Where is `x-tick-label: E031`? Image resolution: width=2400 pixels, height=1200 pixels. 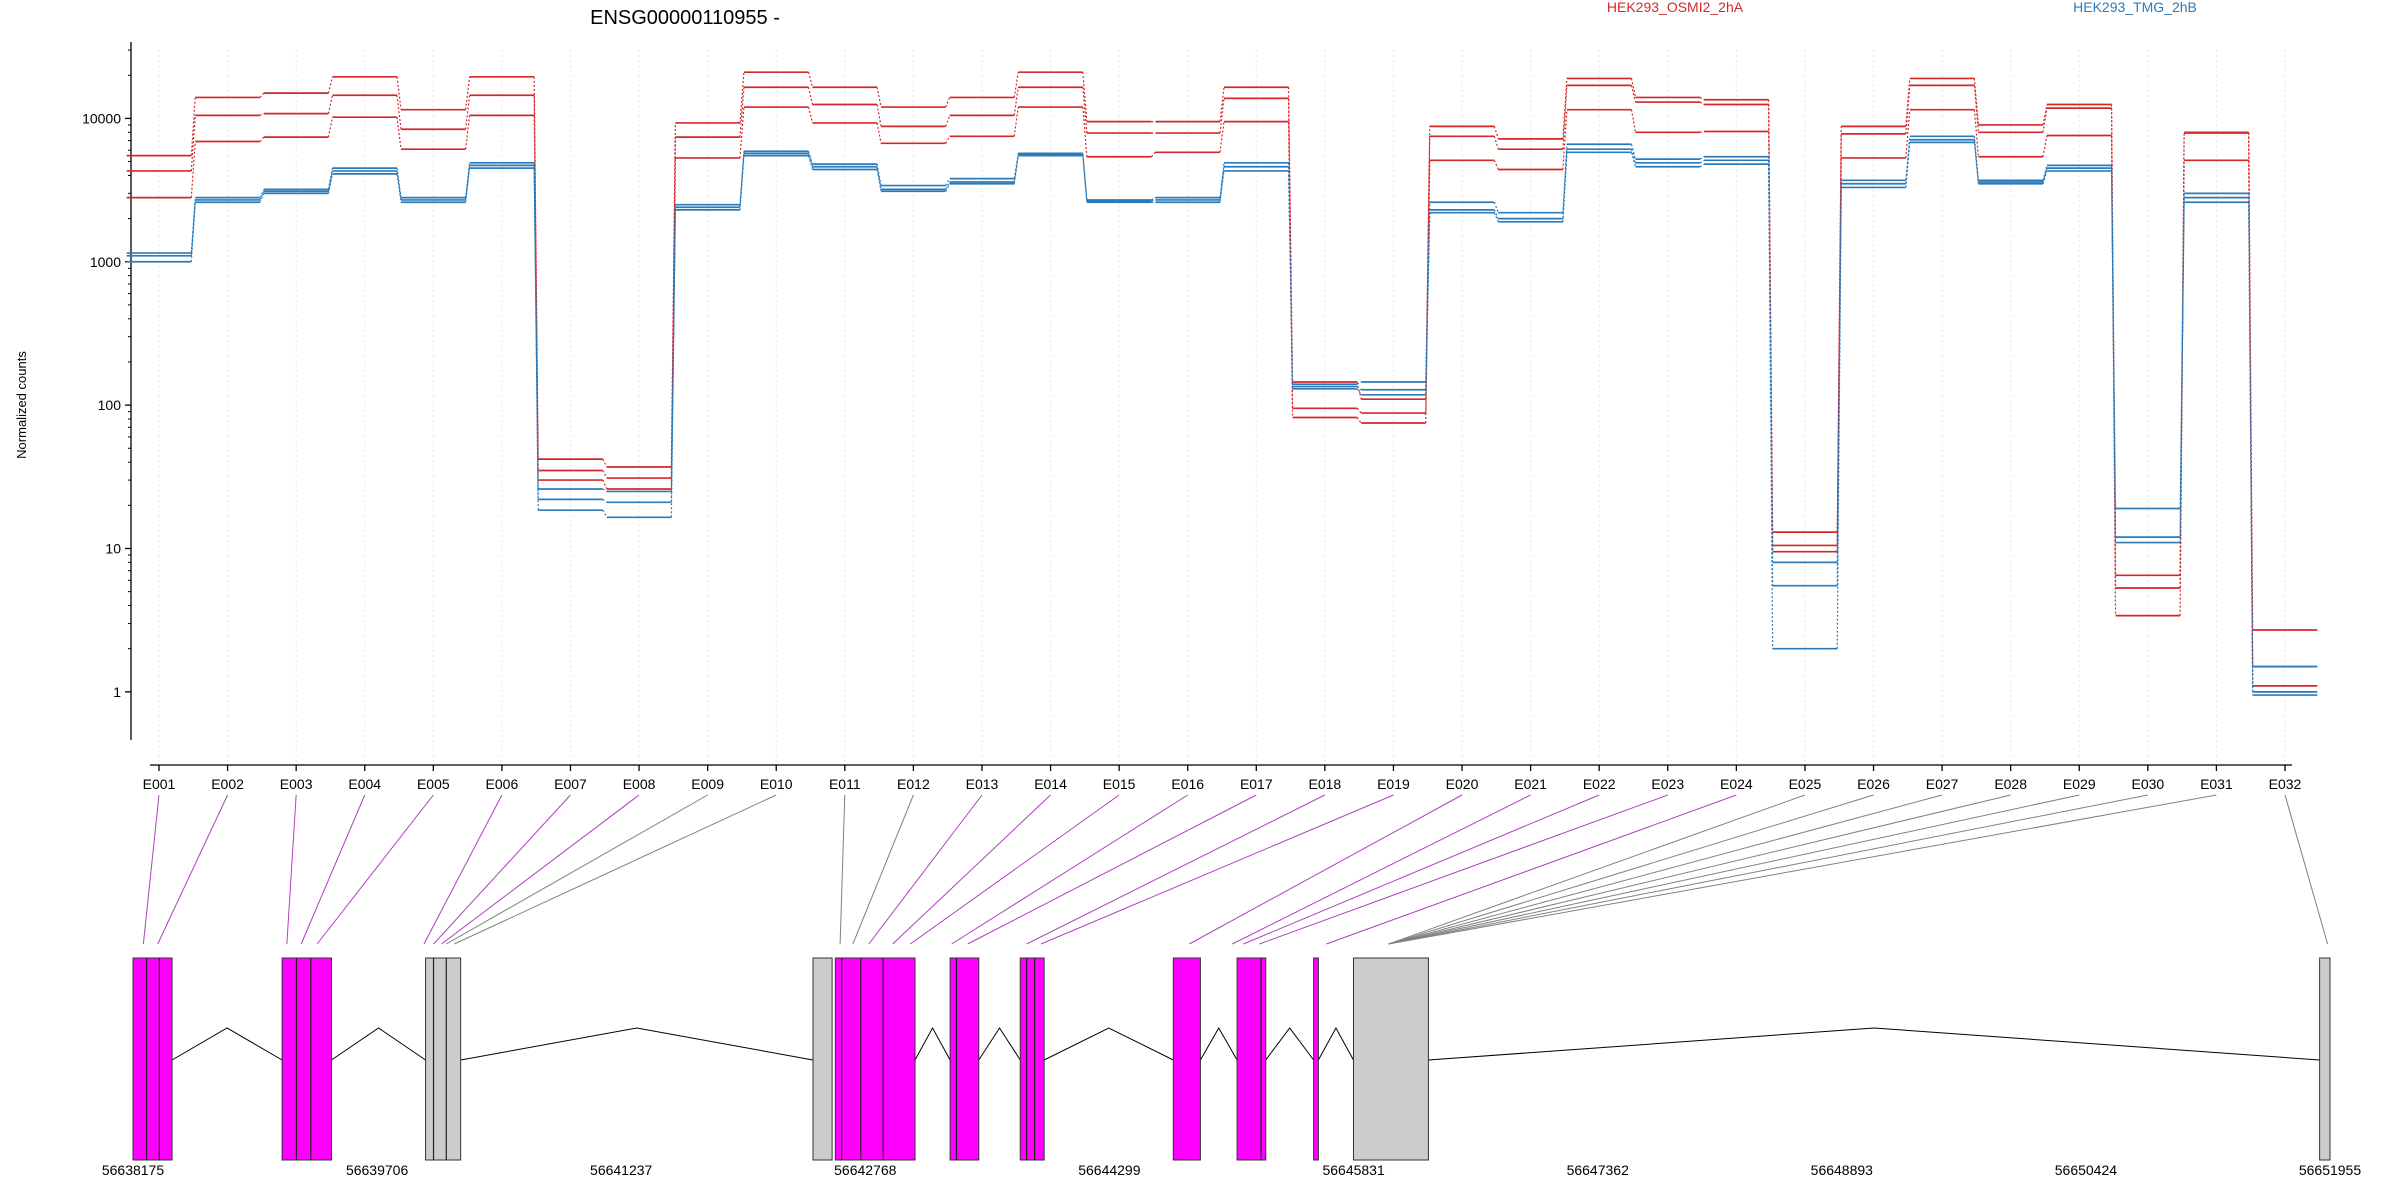 x-tick-label: E031 is located at coordinates (2216, 784).